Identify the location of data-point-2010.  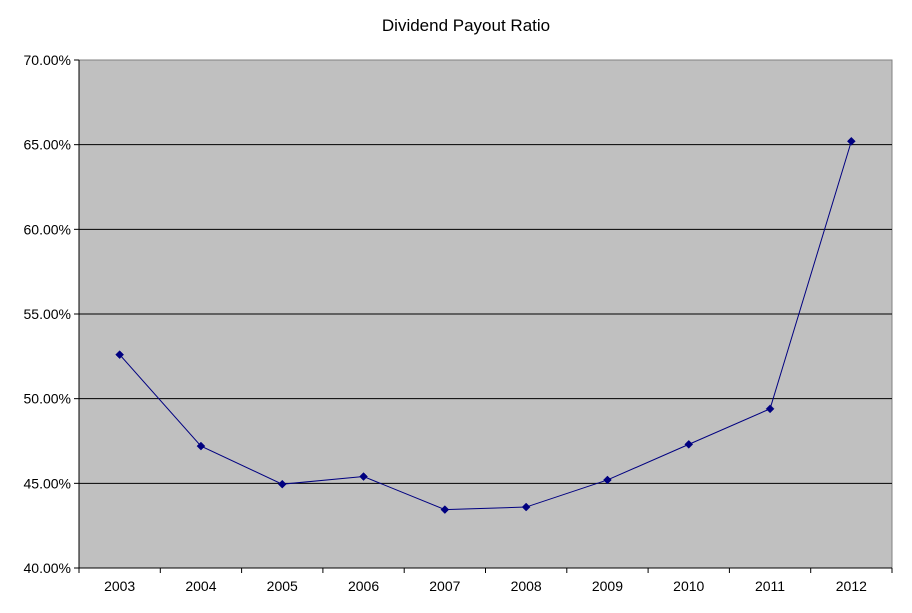
(689, 444).